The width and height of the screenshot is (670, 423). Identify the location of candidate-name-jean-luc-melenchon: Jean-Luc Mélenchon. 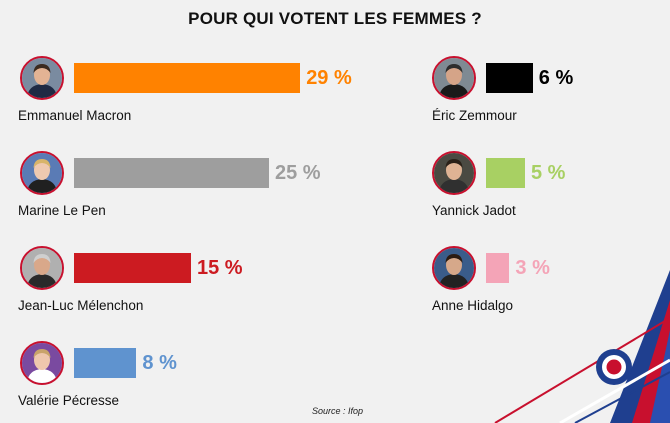
(81, 305).